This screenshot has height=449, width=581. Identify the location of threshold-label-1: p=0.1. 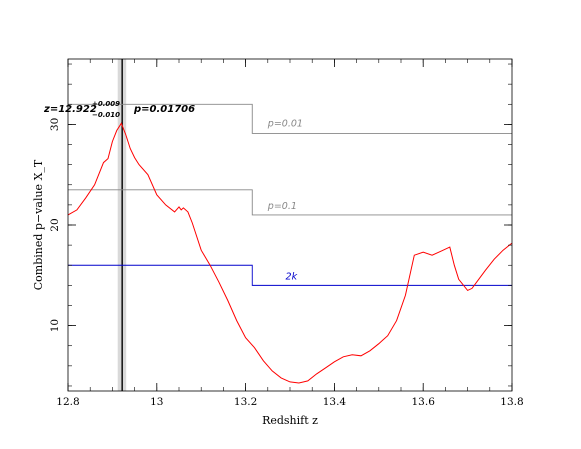
(282, 206).